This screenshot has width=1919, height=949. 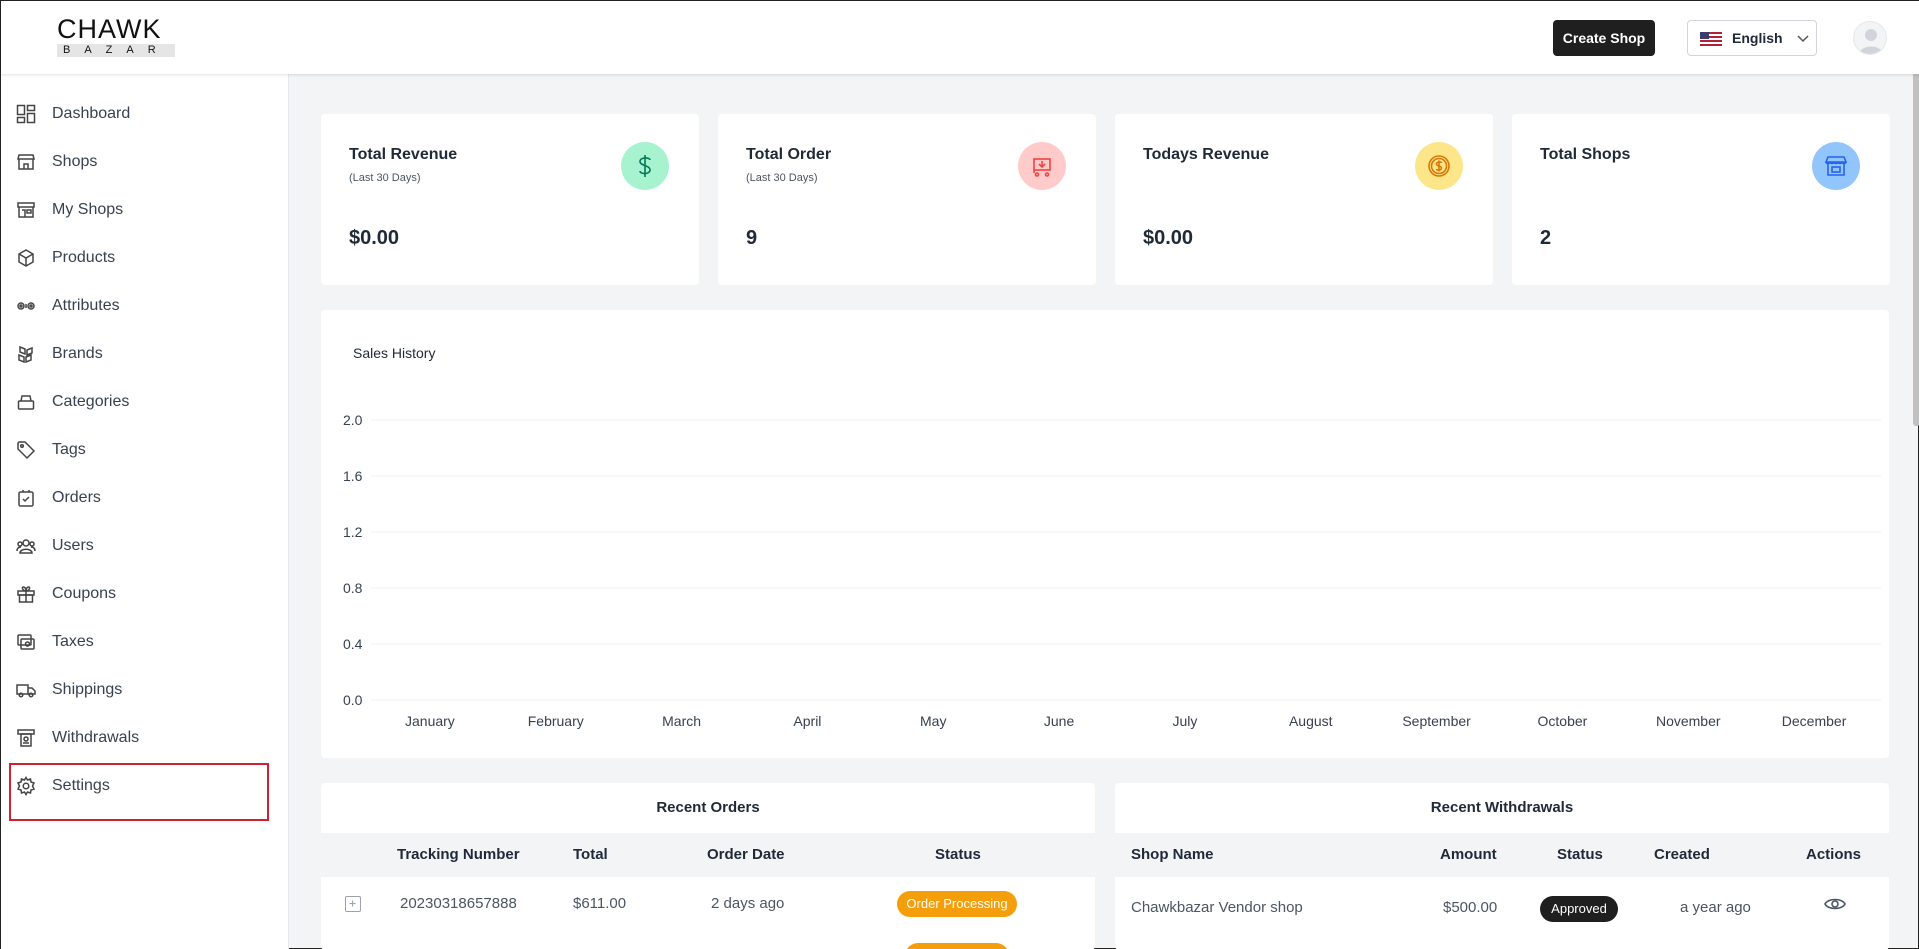 I want to click on sidebar-item-withdrawals: Withdrawals, so click(x=140, y=738).